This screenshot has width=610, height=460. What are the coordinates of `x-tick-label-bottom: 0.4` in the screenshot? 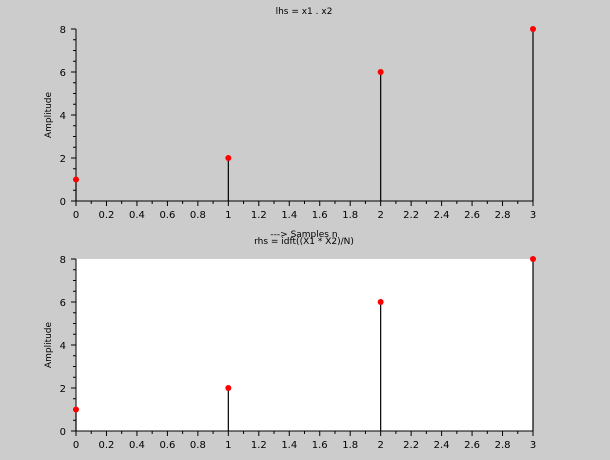 It's located at (137, 445).